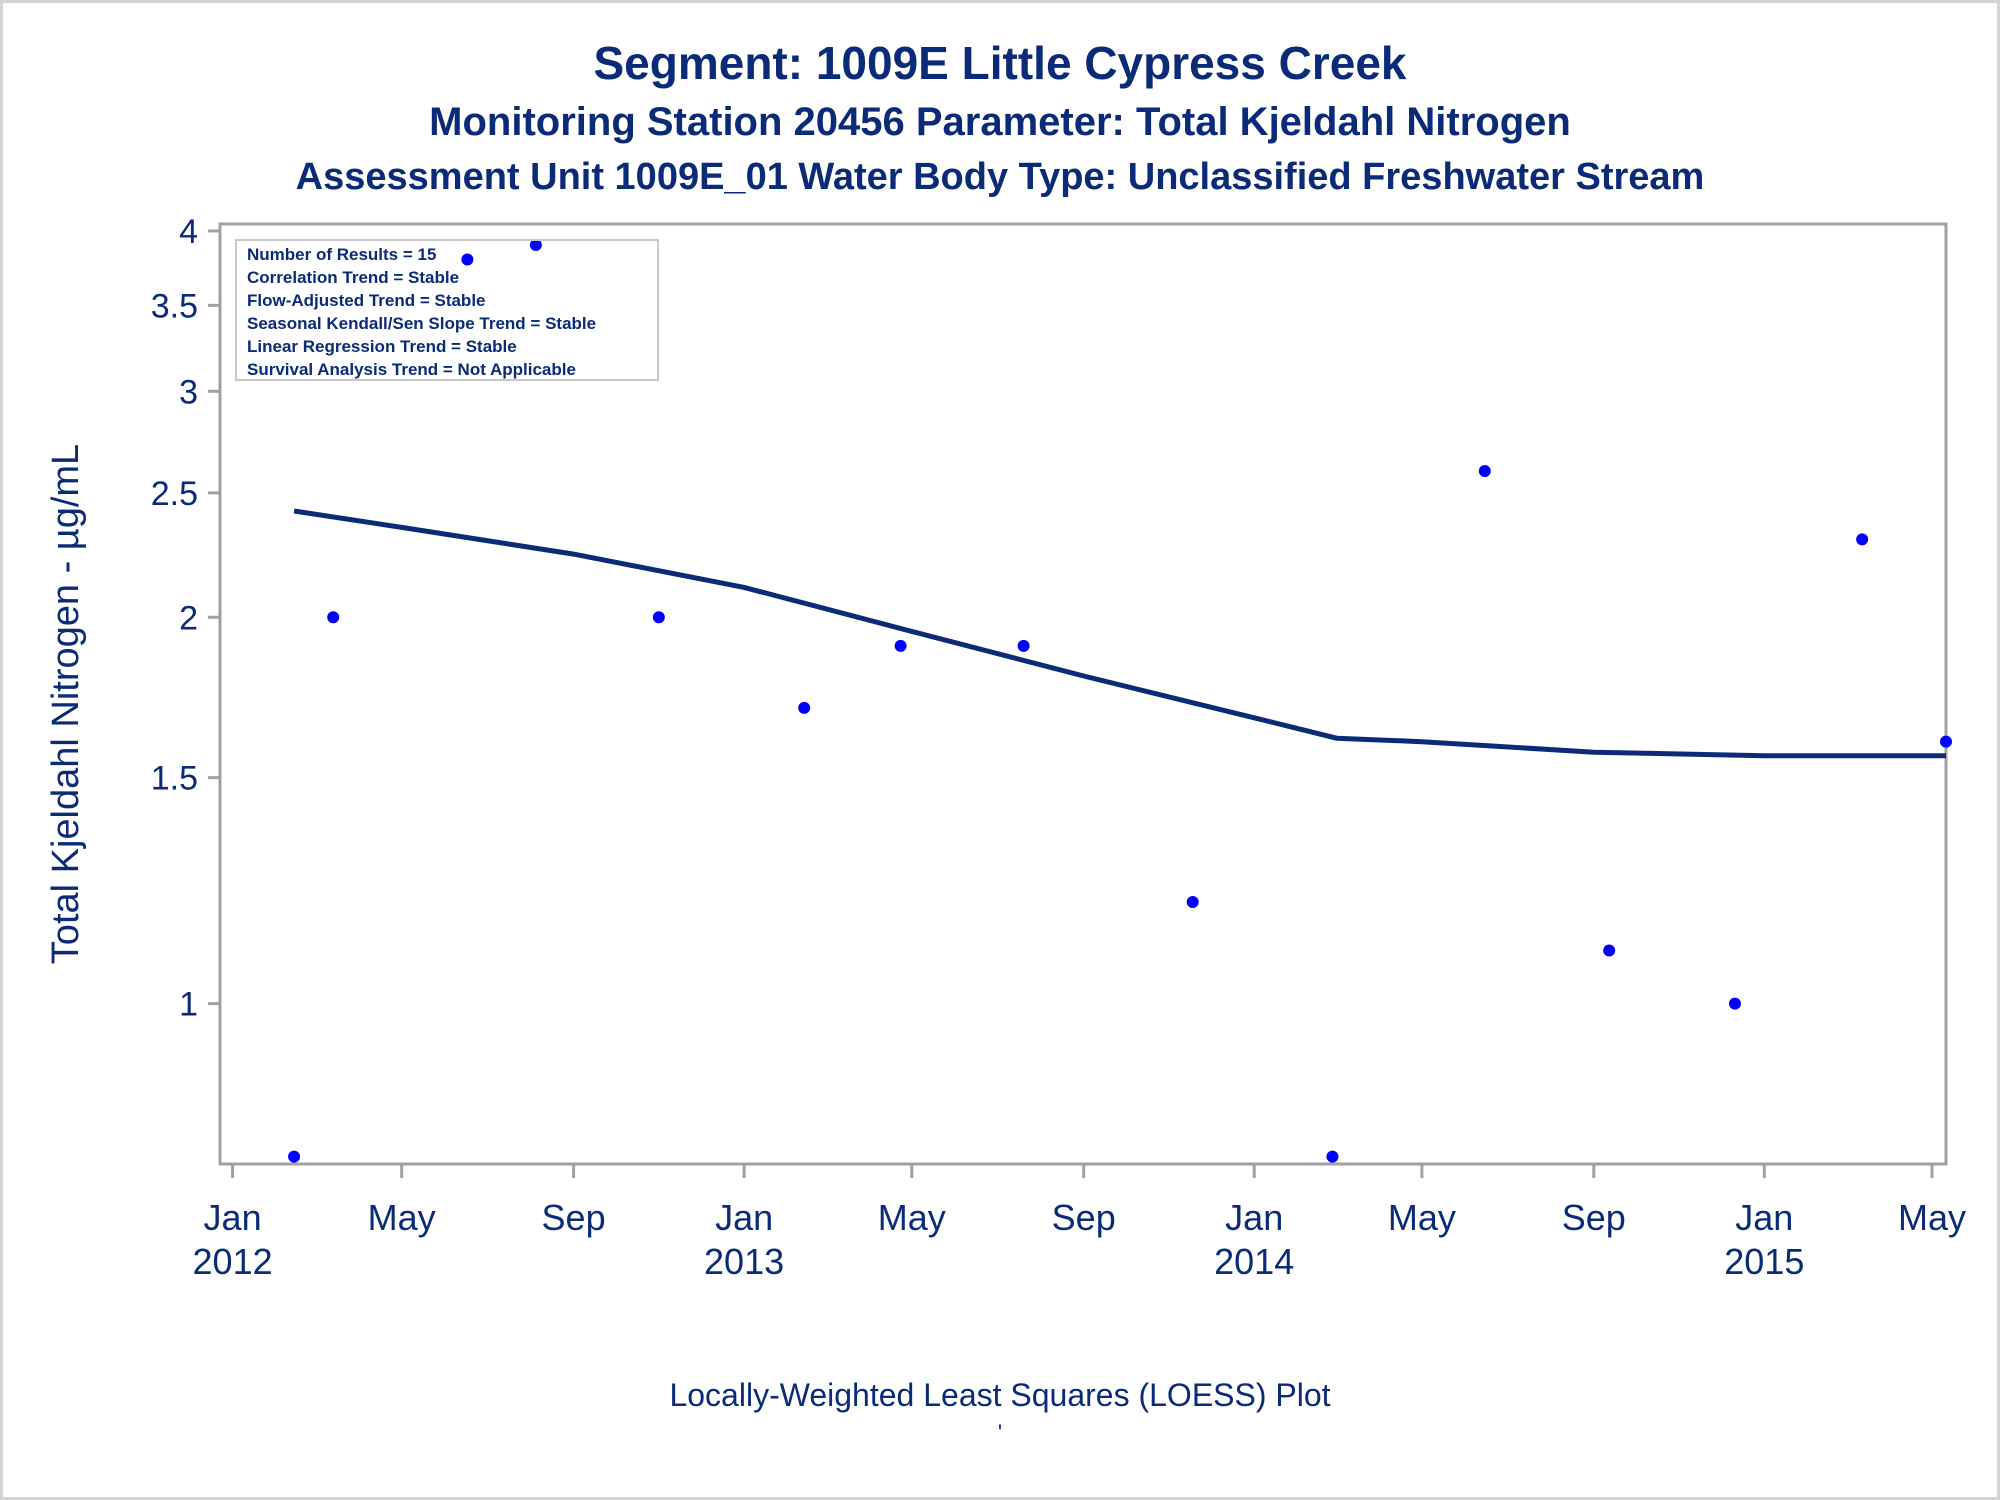  What do you see at coordinates (188, 392) in the screenshot?
I see `y-tick-label: 3` at bounding box center [188, 392].